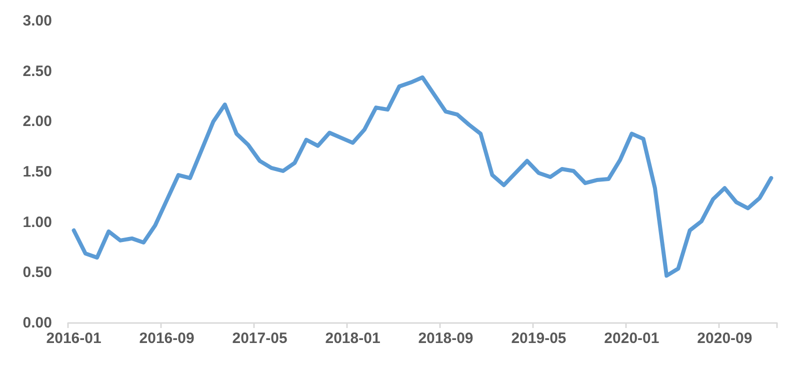 The image size is (800, 367). What do you see at coordinates (260, 338) in the screenshot?
I see `x-tick-label: 2017-05` at bounding box center [260, 338].